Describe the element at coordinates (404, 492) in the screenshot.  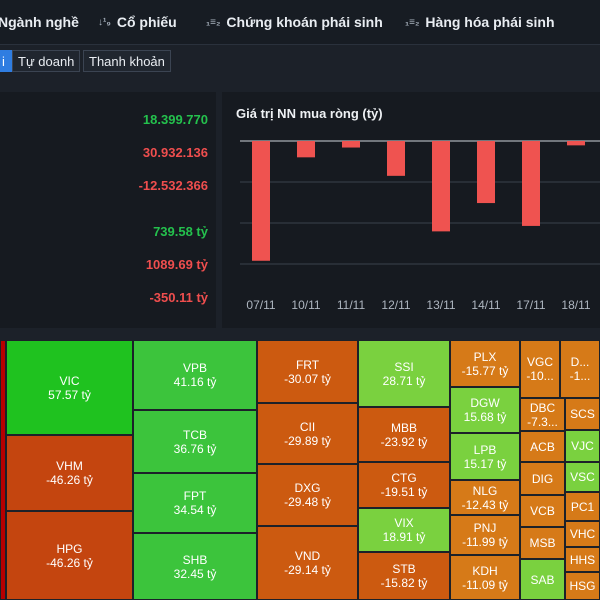
I see `net-value: -19.51 tỷ` at that location.